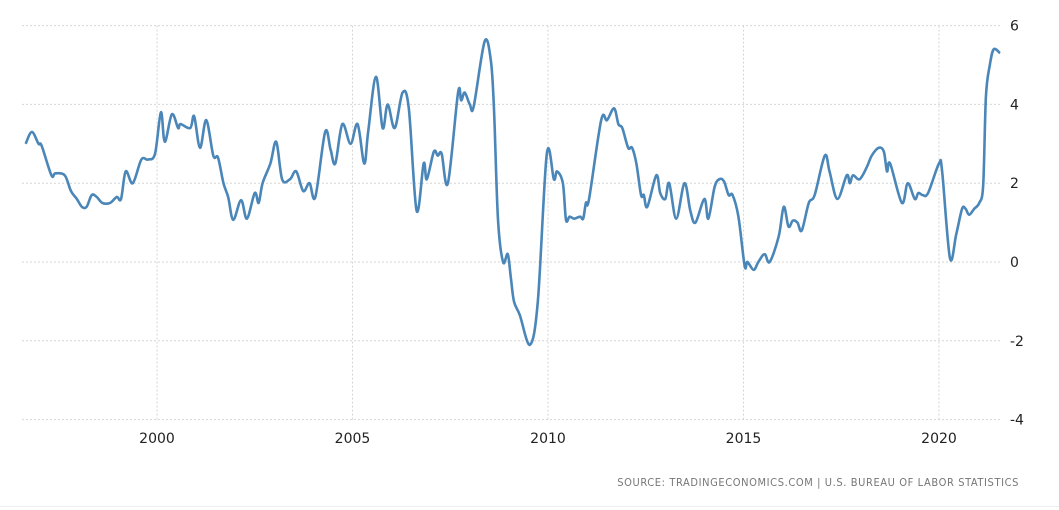  What do you see at coordinates (1014, 105) in the screenshot?
I see `y-tick-label: 4` at bounding box center [1014, 105].